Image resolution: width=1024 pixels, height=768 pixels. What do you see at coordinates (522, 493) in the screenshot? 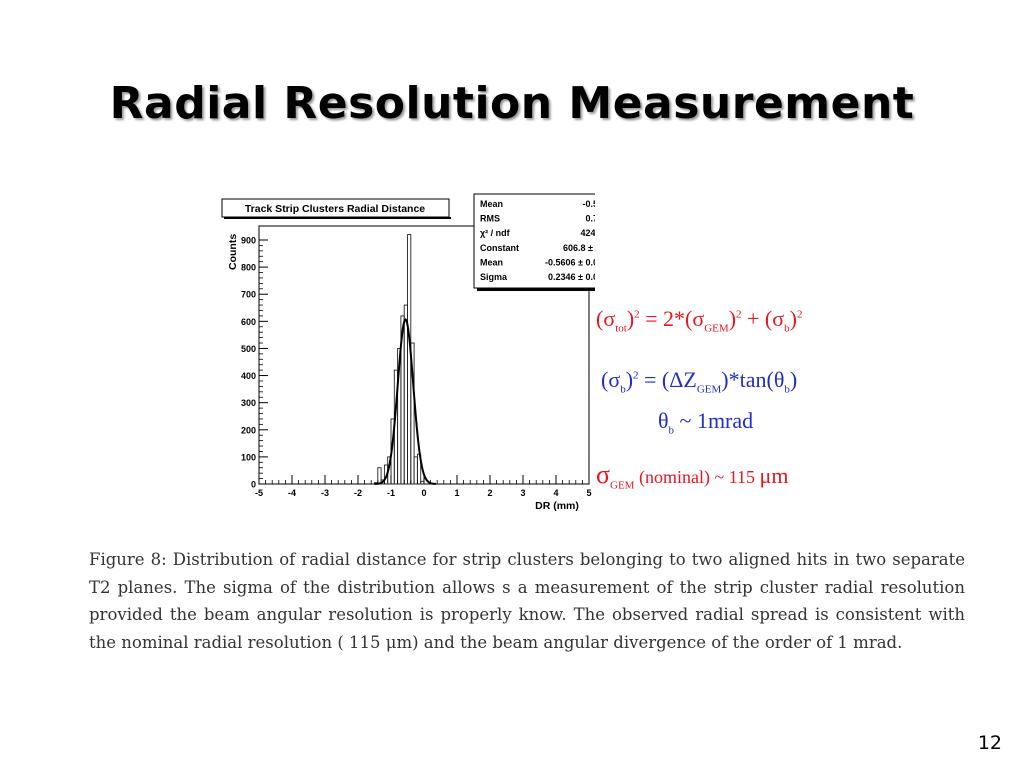
I see `x-tick-label: 3` at bounding box center [522, 493].